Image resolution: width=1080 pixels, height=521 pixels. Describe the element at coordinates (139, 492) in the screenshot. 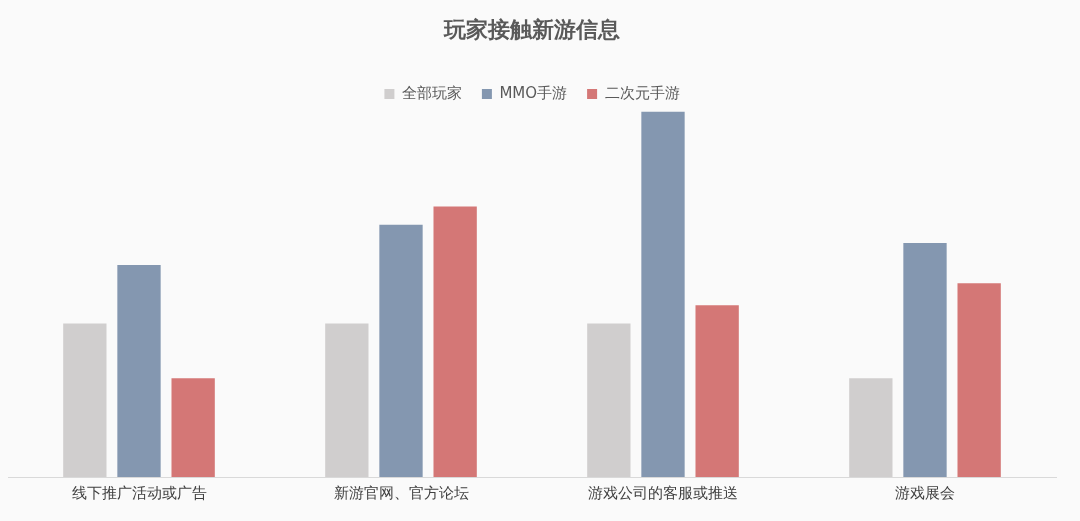

I see `x-tick-label: 线下推广活动或广告` at that location.